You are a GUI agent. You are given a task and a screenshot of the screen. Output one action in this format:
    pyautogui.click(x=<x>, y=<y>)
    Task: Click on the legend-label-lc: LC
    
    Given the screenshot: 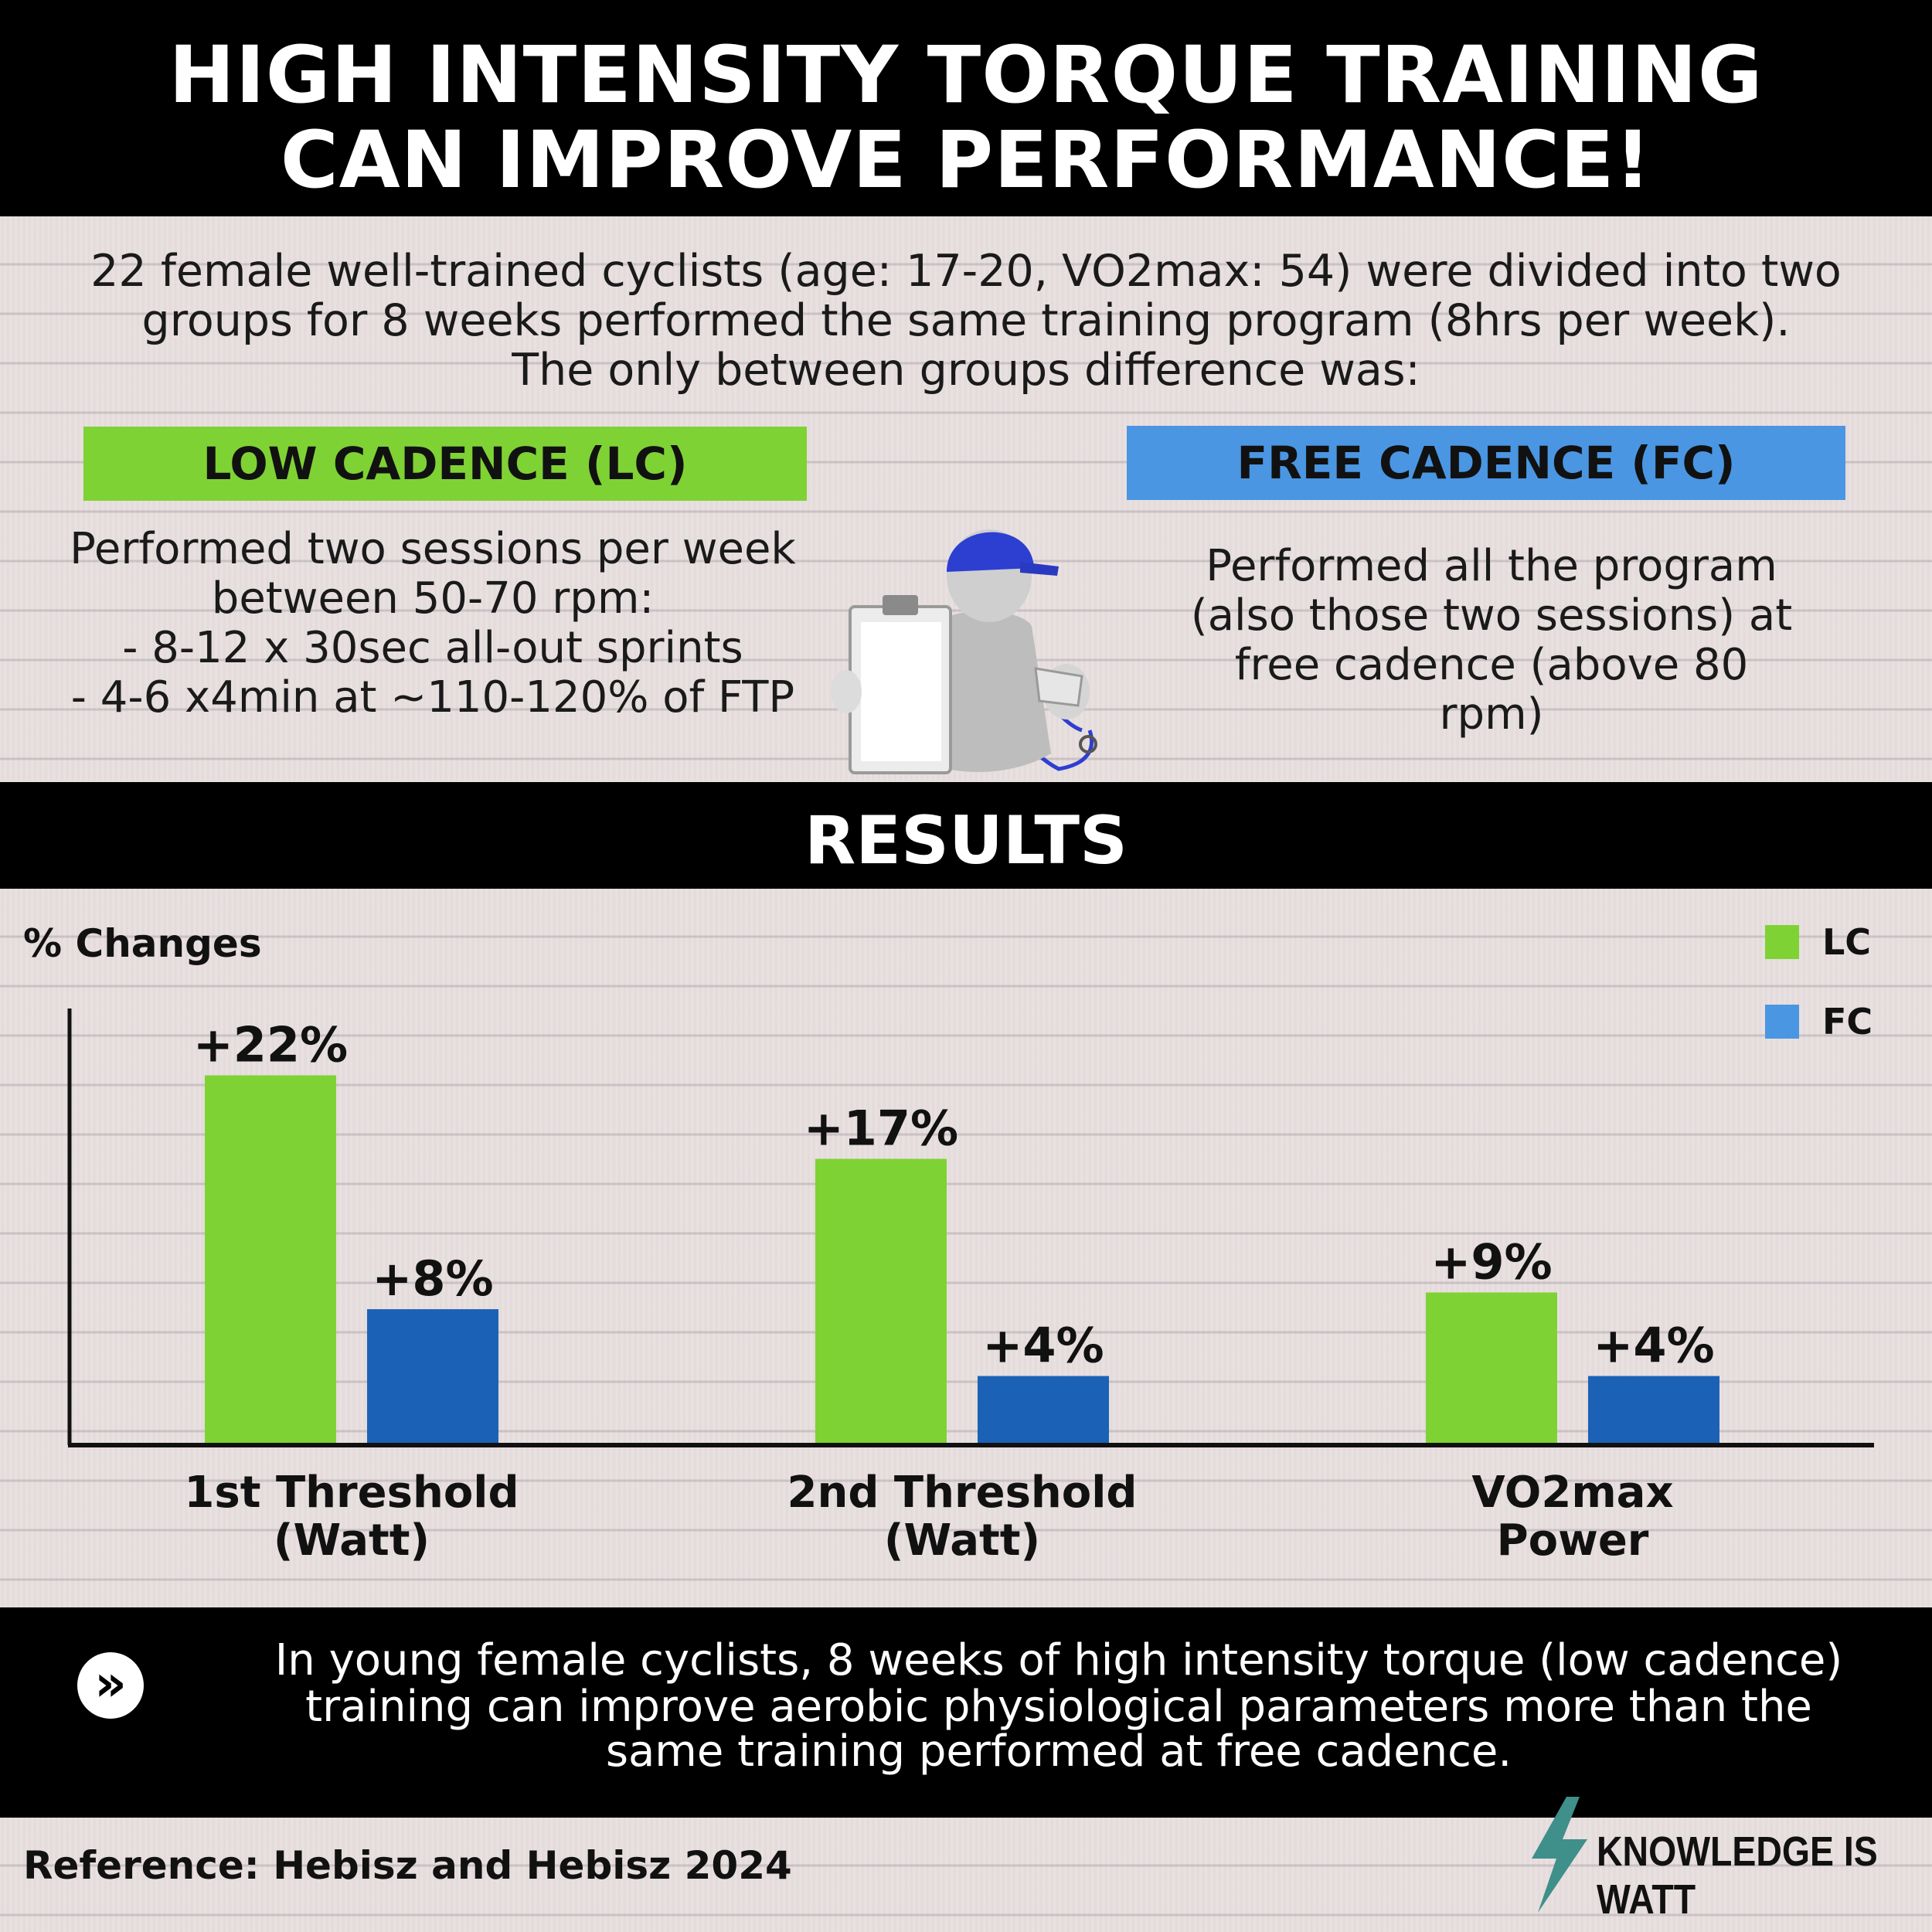 What is the action you would take?
    pyautogui.click(x=1846, y=942)
    